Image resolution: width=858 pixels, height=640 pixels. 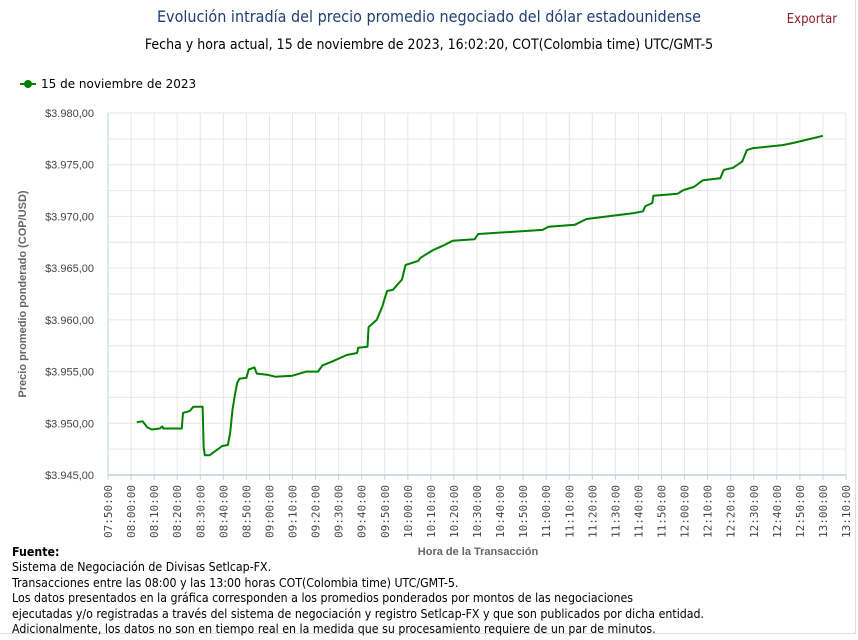 I want to click on x-tick-label: 11:30:00, so click(x=615, y=511).